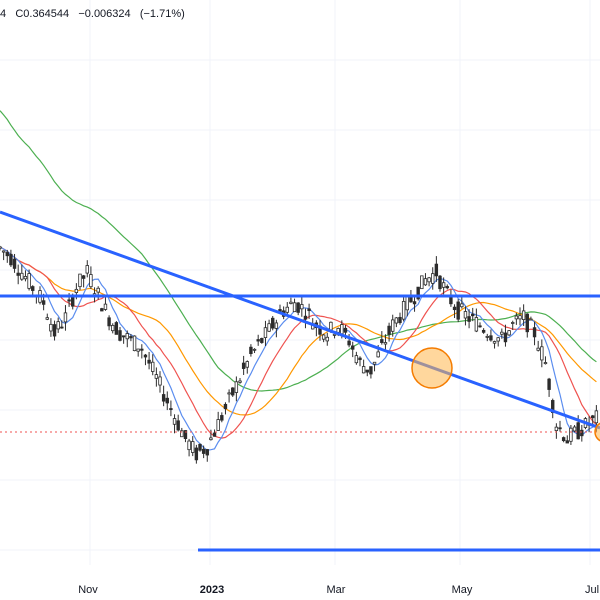 The width and height of the screenshot is (600, 600). I want to click on highlight-circle, so click(432, 368).